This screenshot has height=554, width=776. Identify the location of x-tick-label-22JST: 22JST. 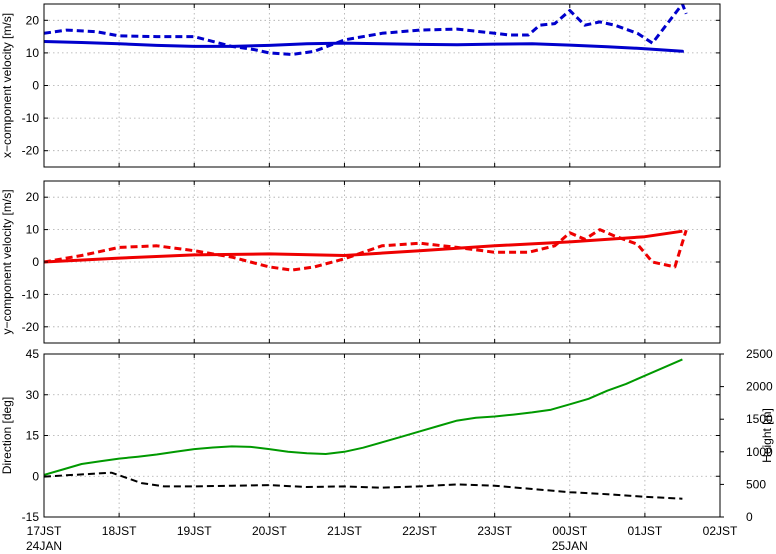
(419, 531).